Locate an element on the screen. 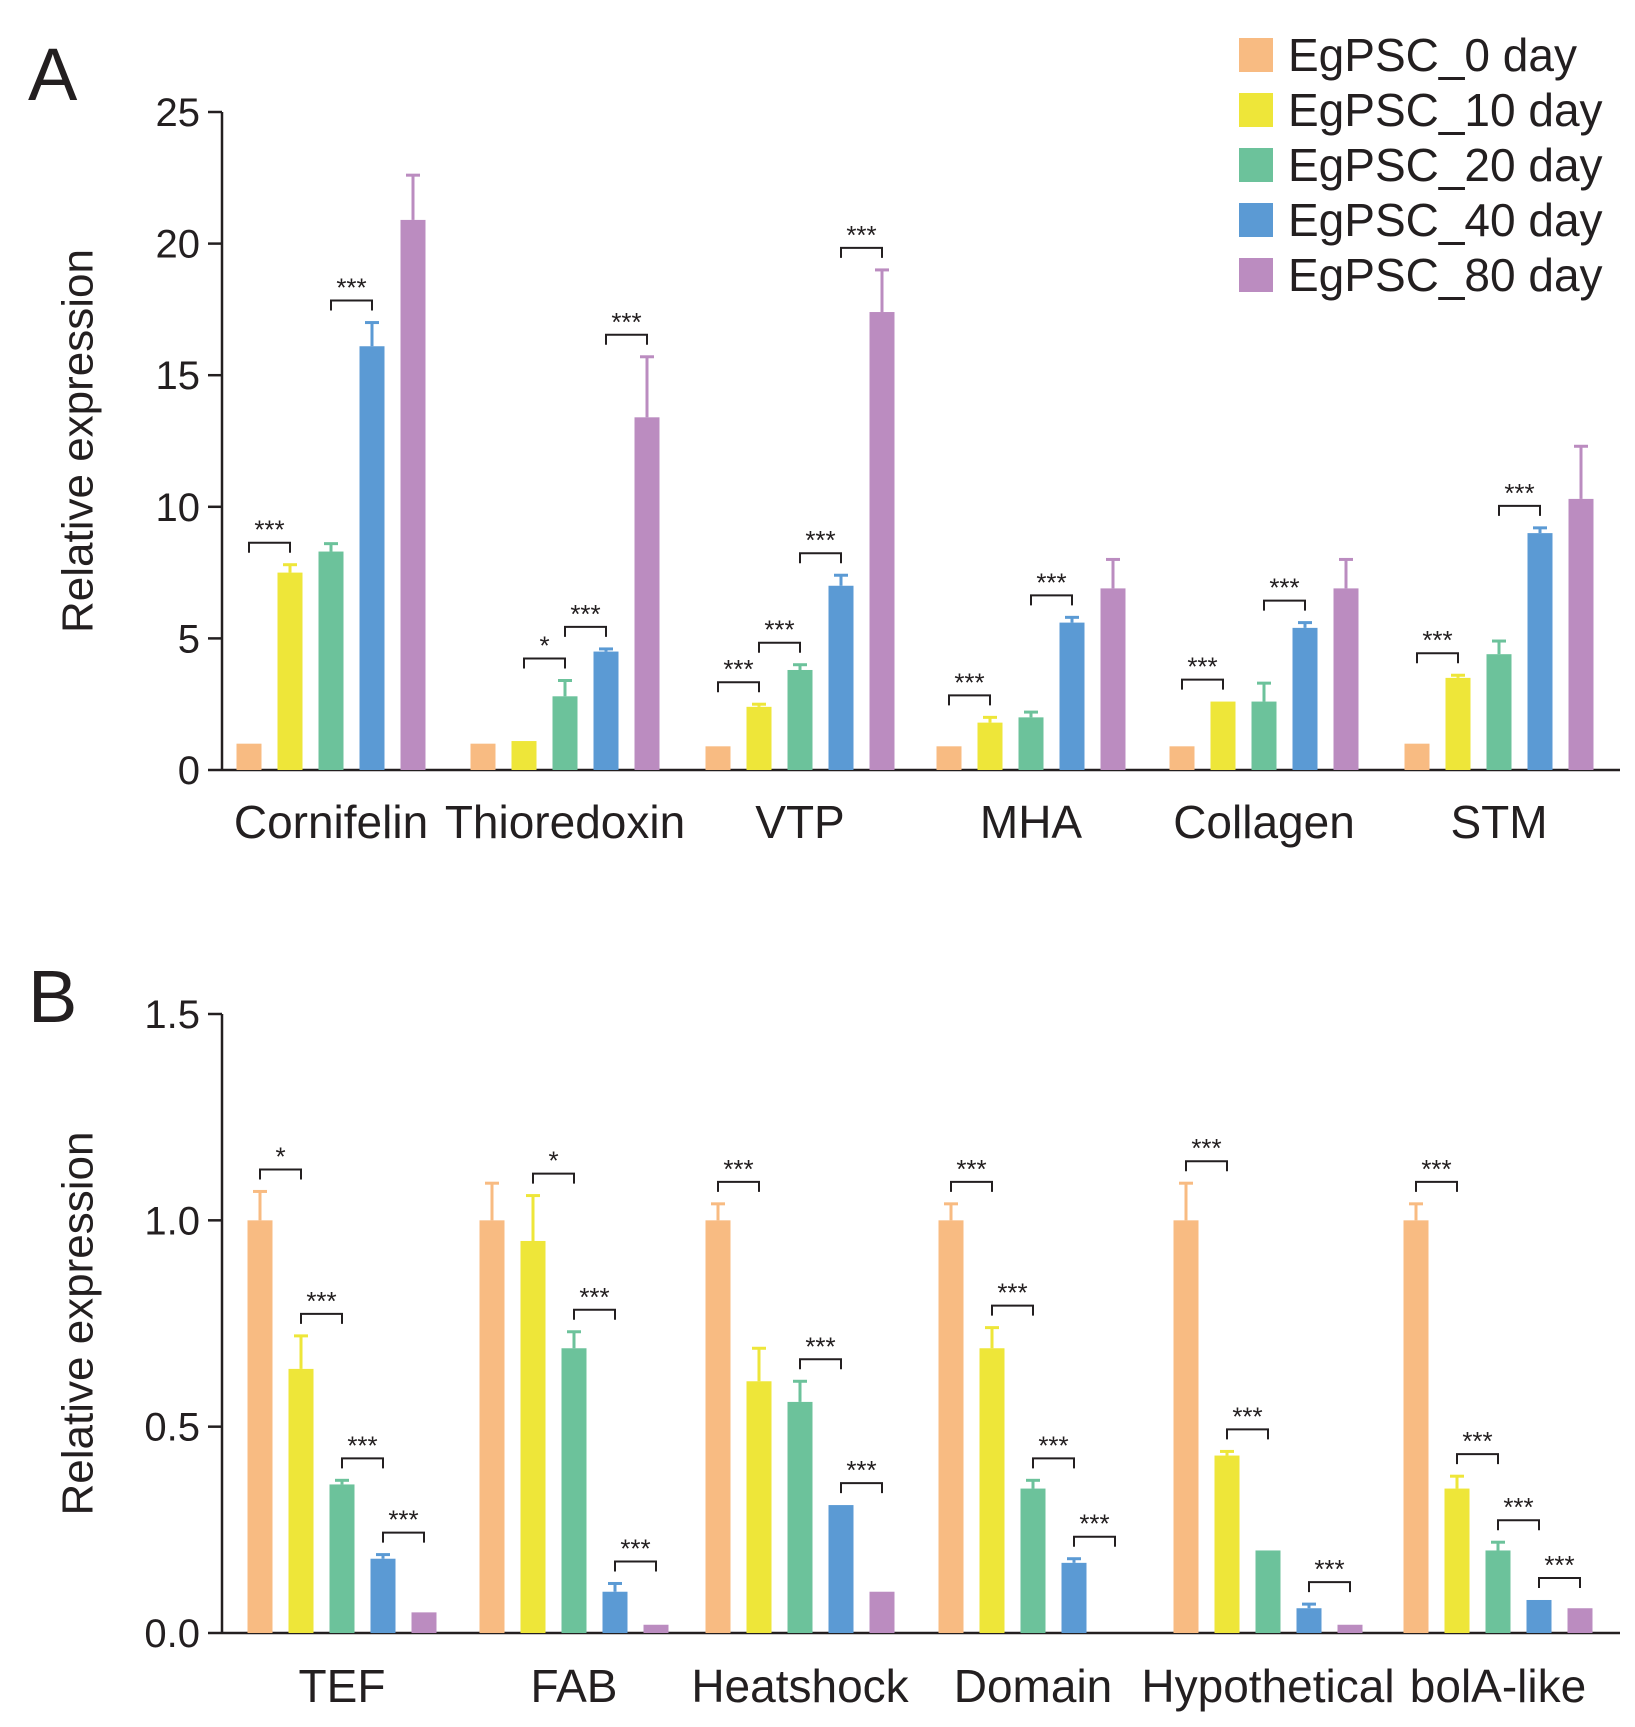  y-tick-label: 10 is located at coordinates (178, 508).